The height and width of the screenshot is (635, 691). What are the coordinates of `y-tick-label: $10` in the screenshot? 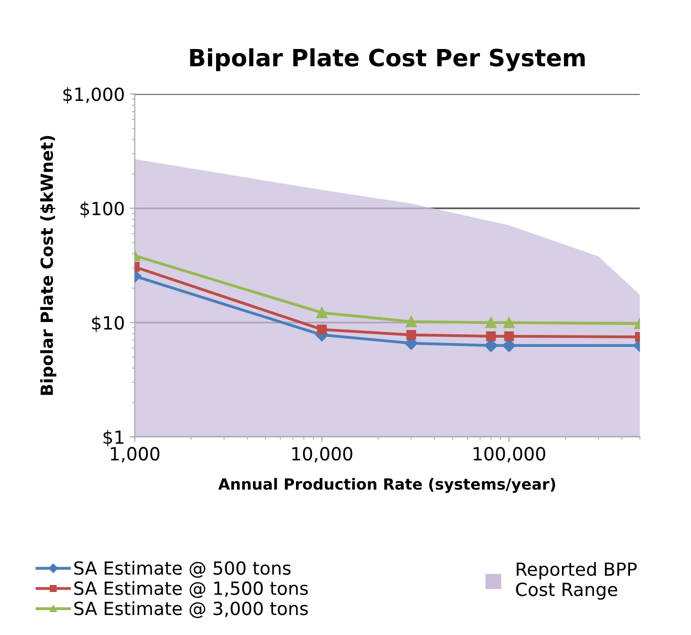 It's located at (108, 324).